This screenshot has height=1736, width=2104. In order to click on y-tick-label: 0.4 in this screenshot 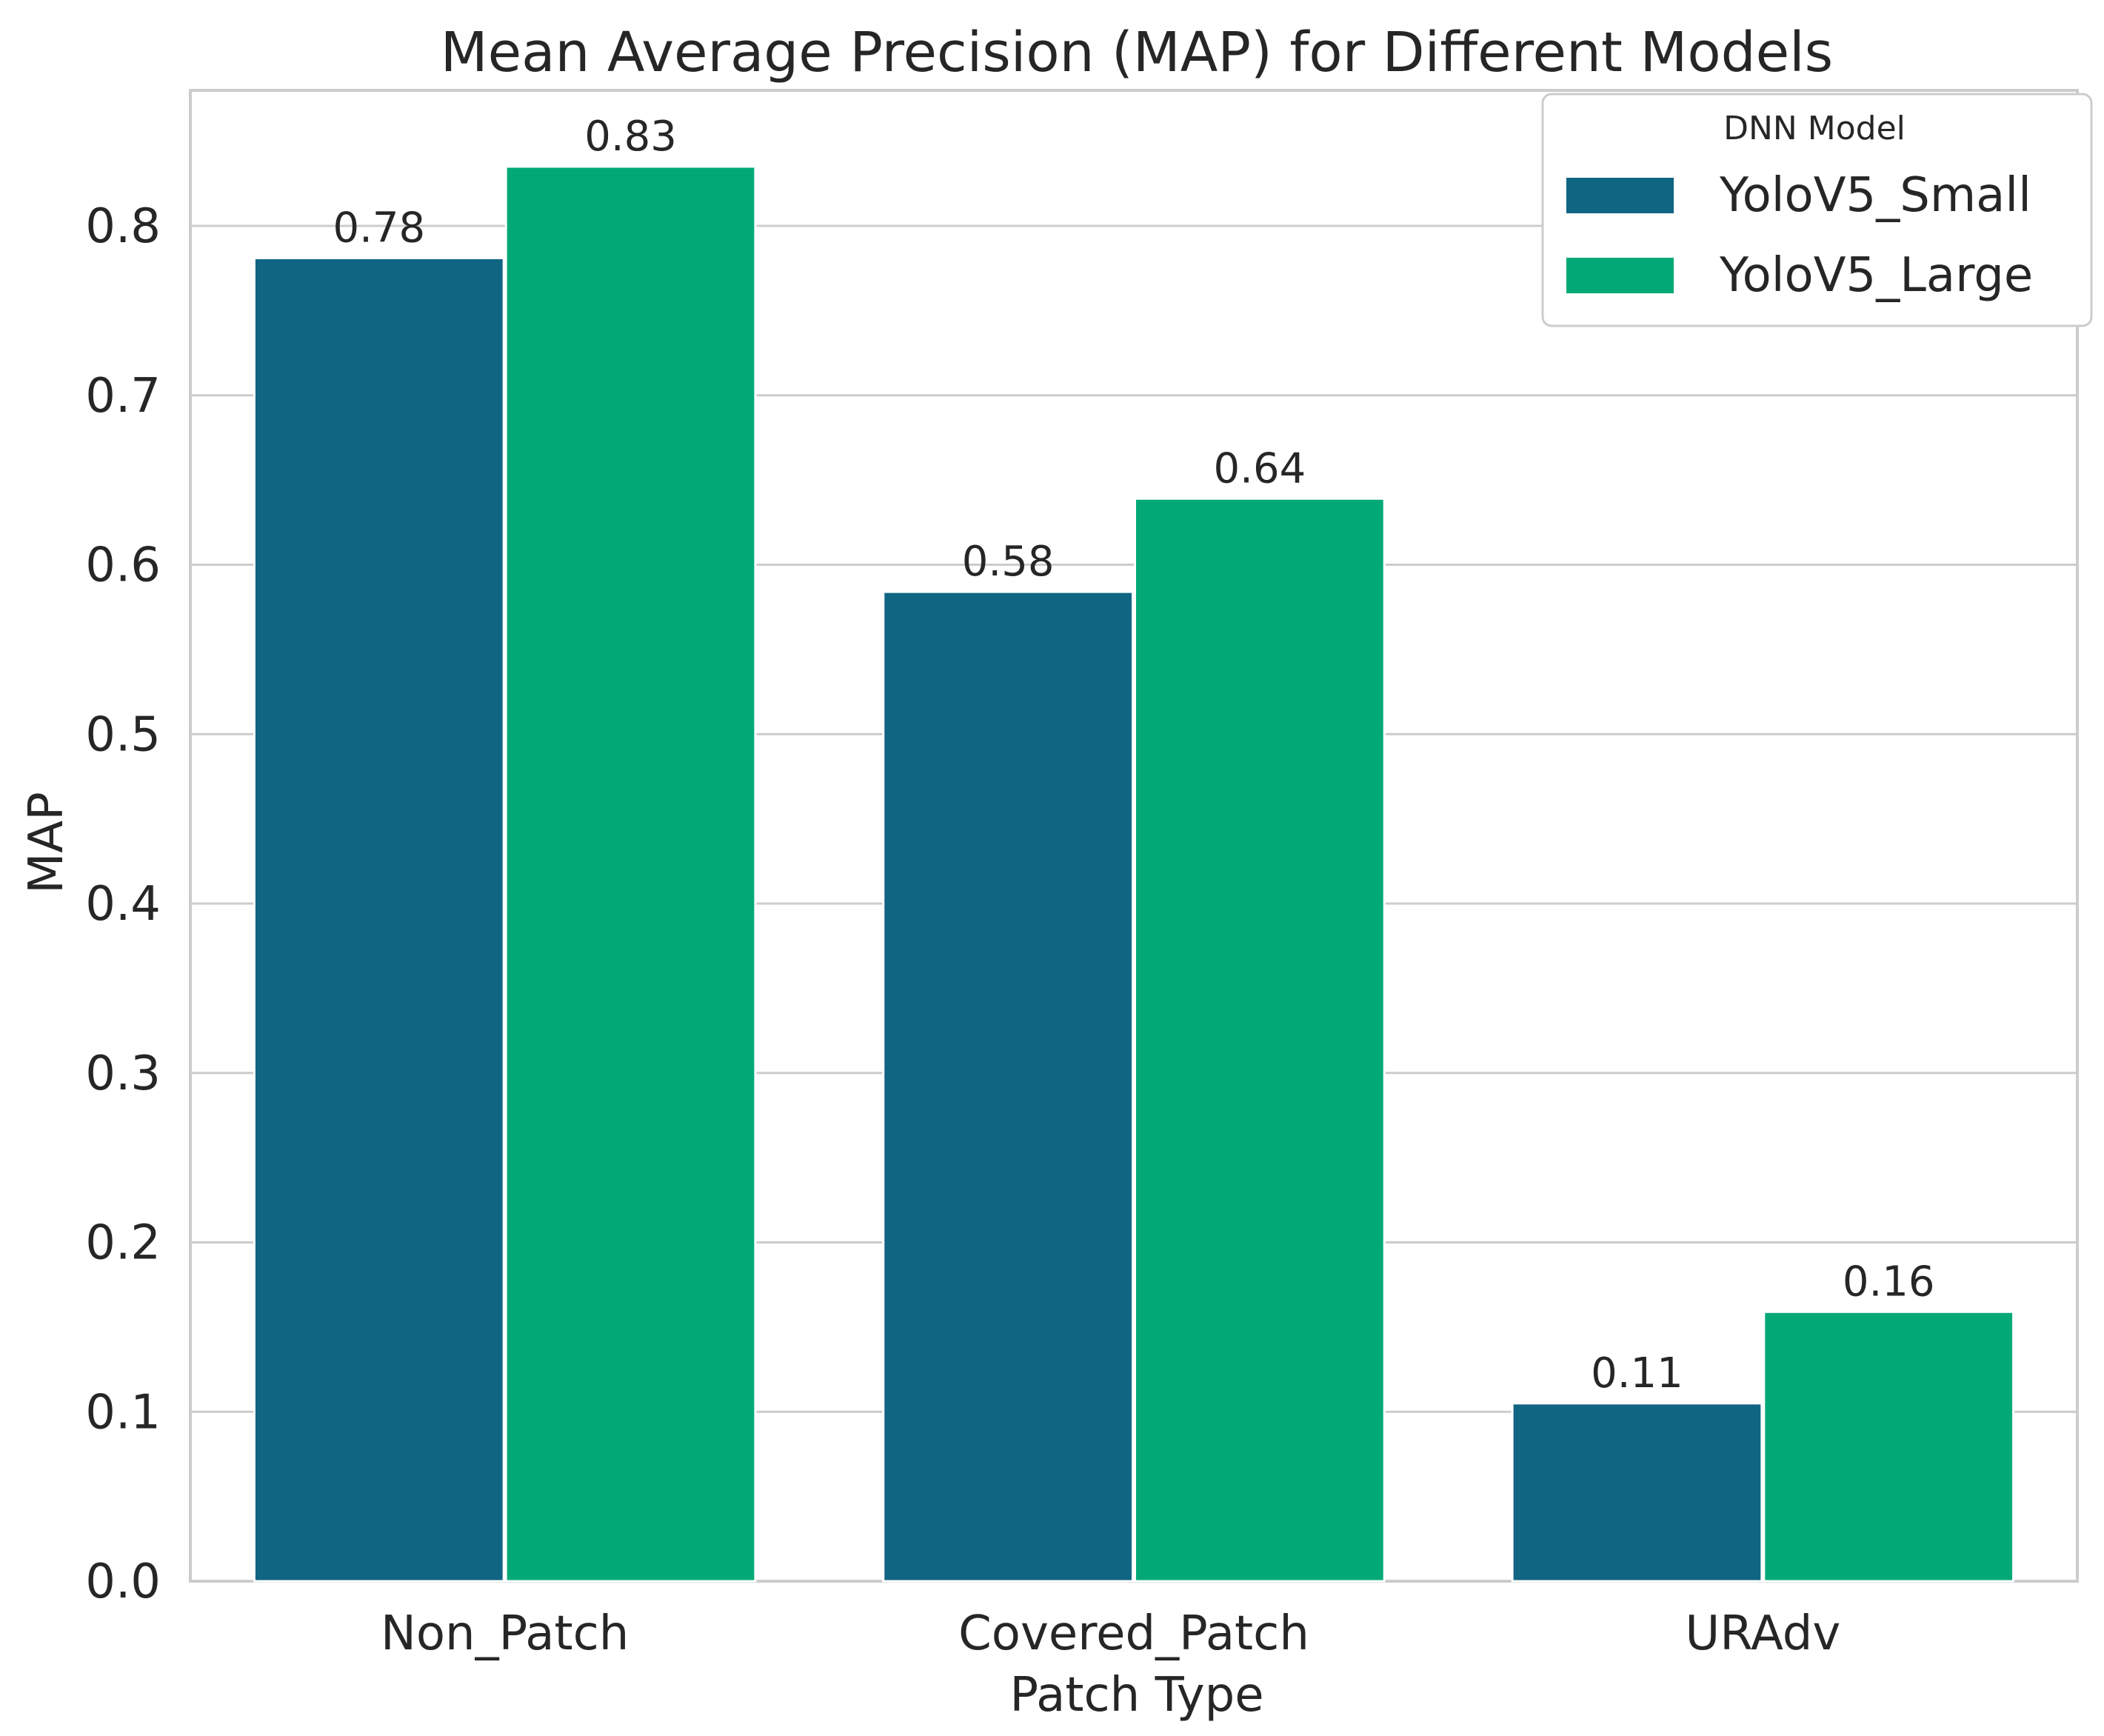, I will do `click(123, 905)`.